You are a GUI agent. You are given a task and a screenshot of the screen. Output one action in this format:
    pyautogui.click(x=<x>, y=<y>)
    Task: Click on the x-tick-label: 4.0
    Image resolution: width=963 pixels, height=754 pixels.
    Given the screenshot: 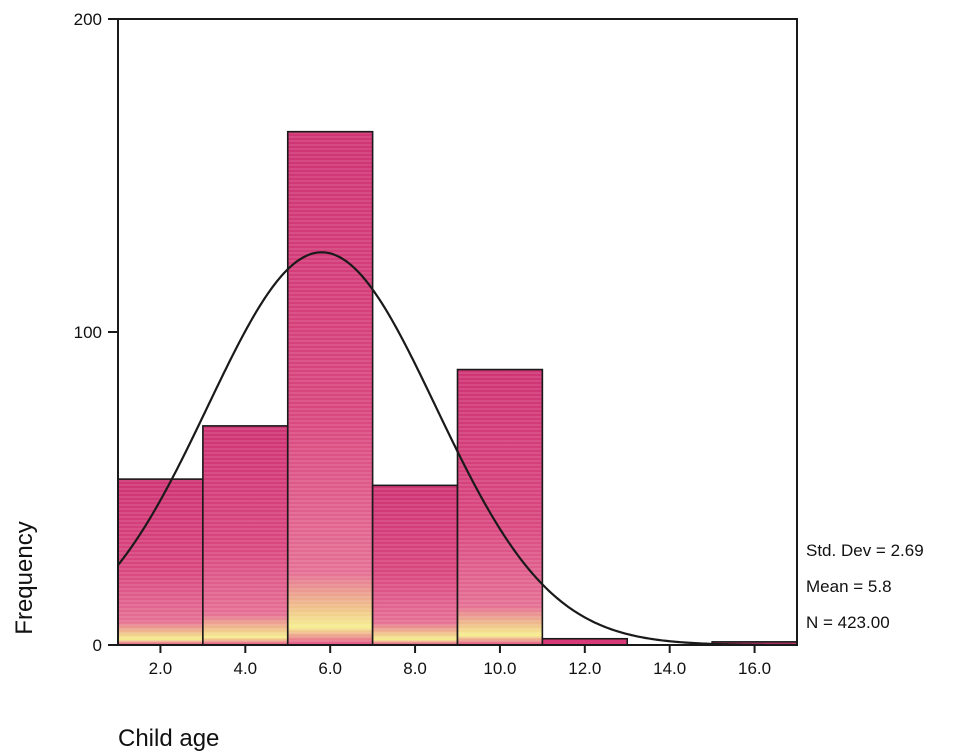 What is the action you would take?
    pyautogui.click(x=245, y=668)
    